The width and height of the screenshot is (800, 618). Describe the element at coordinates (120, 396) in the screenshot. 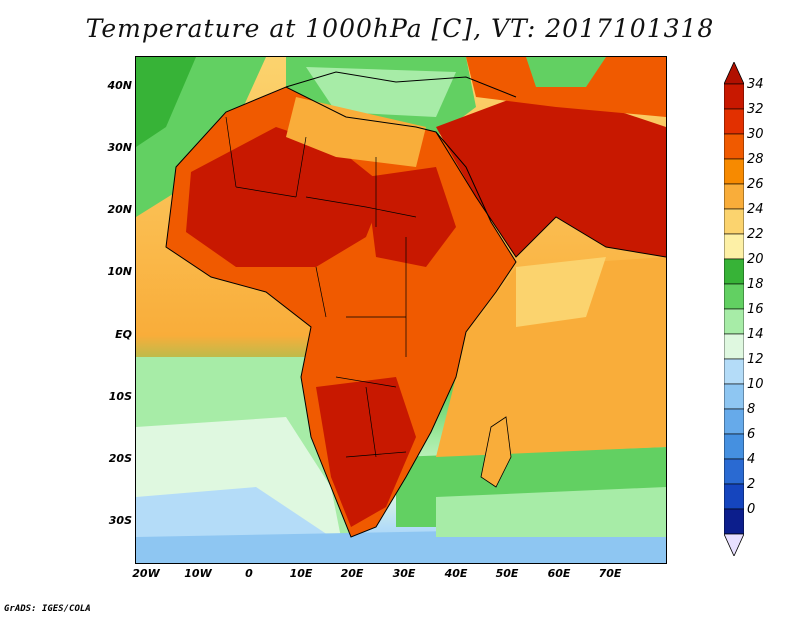

I see `lat-label-10s: 10S` at that location.